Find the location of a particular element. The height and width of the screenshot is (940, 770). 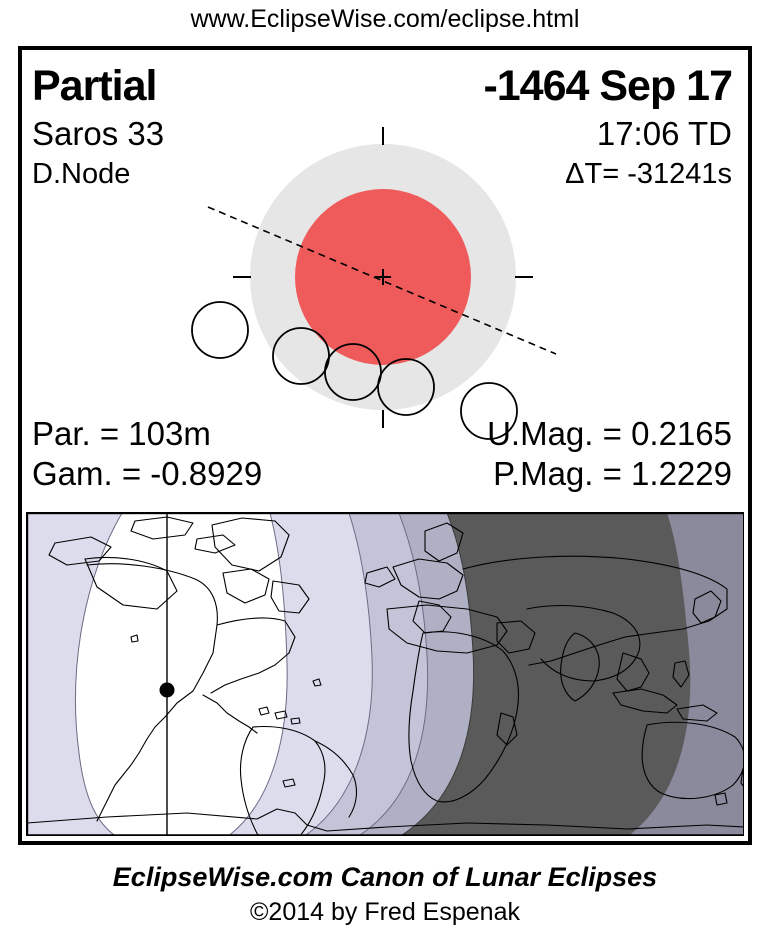

eclipse-date-title: -1464 Sep 17 is located at coordinates (608, 86).